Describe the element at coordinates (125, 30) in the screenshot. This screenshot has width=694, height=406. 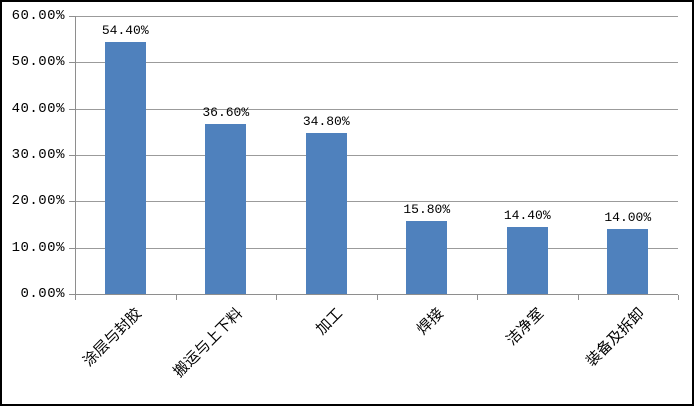
I see `bar-value-label: 54.40%` at that location.